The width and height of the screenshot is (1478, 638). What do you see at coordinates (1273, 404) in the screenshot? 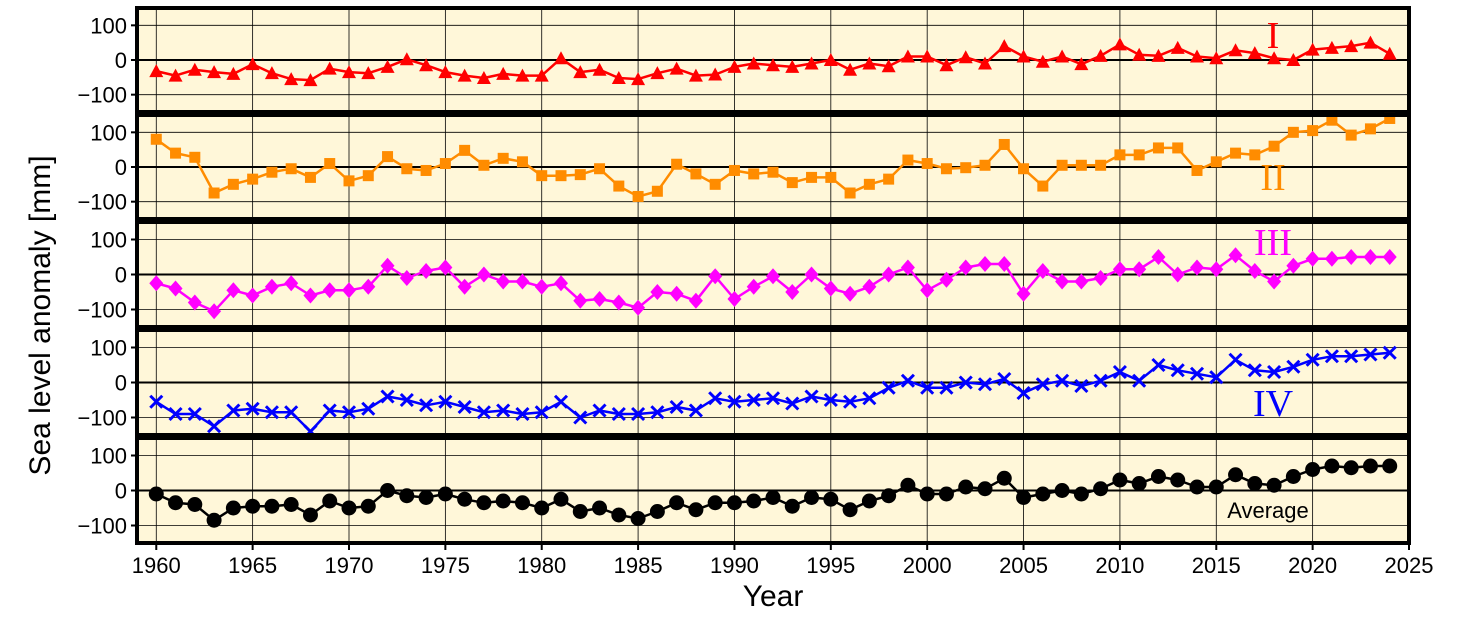
I see `series-label-iv: IV` at bounding box center [1273, 404].